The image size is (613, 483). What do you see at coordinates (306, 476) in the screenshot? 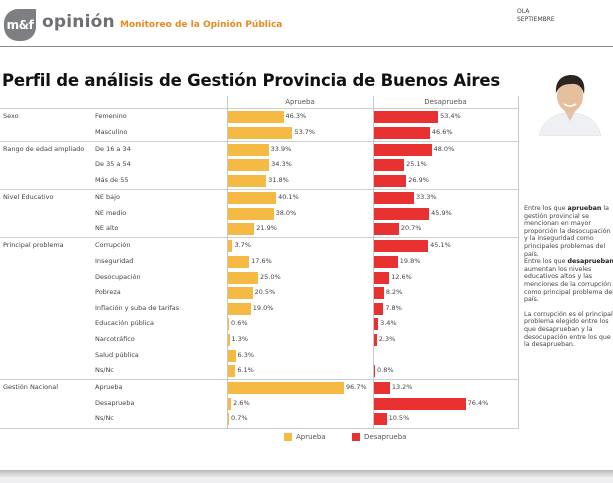
I see `page-bottom-edge` at bounding box center [306, 476].